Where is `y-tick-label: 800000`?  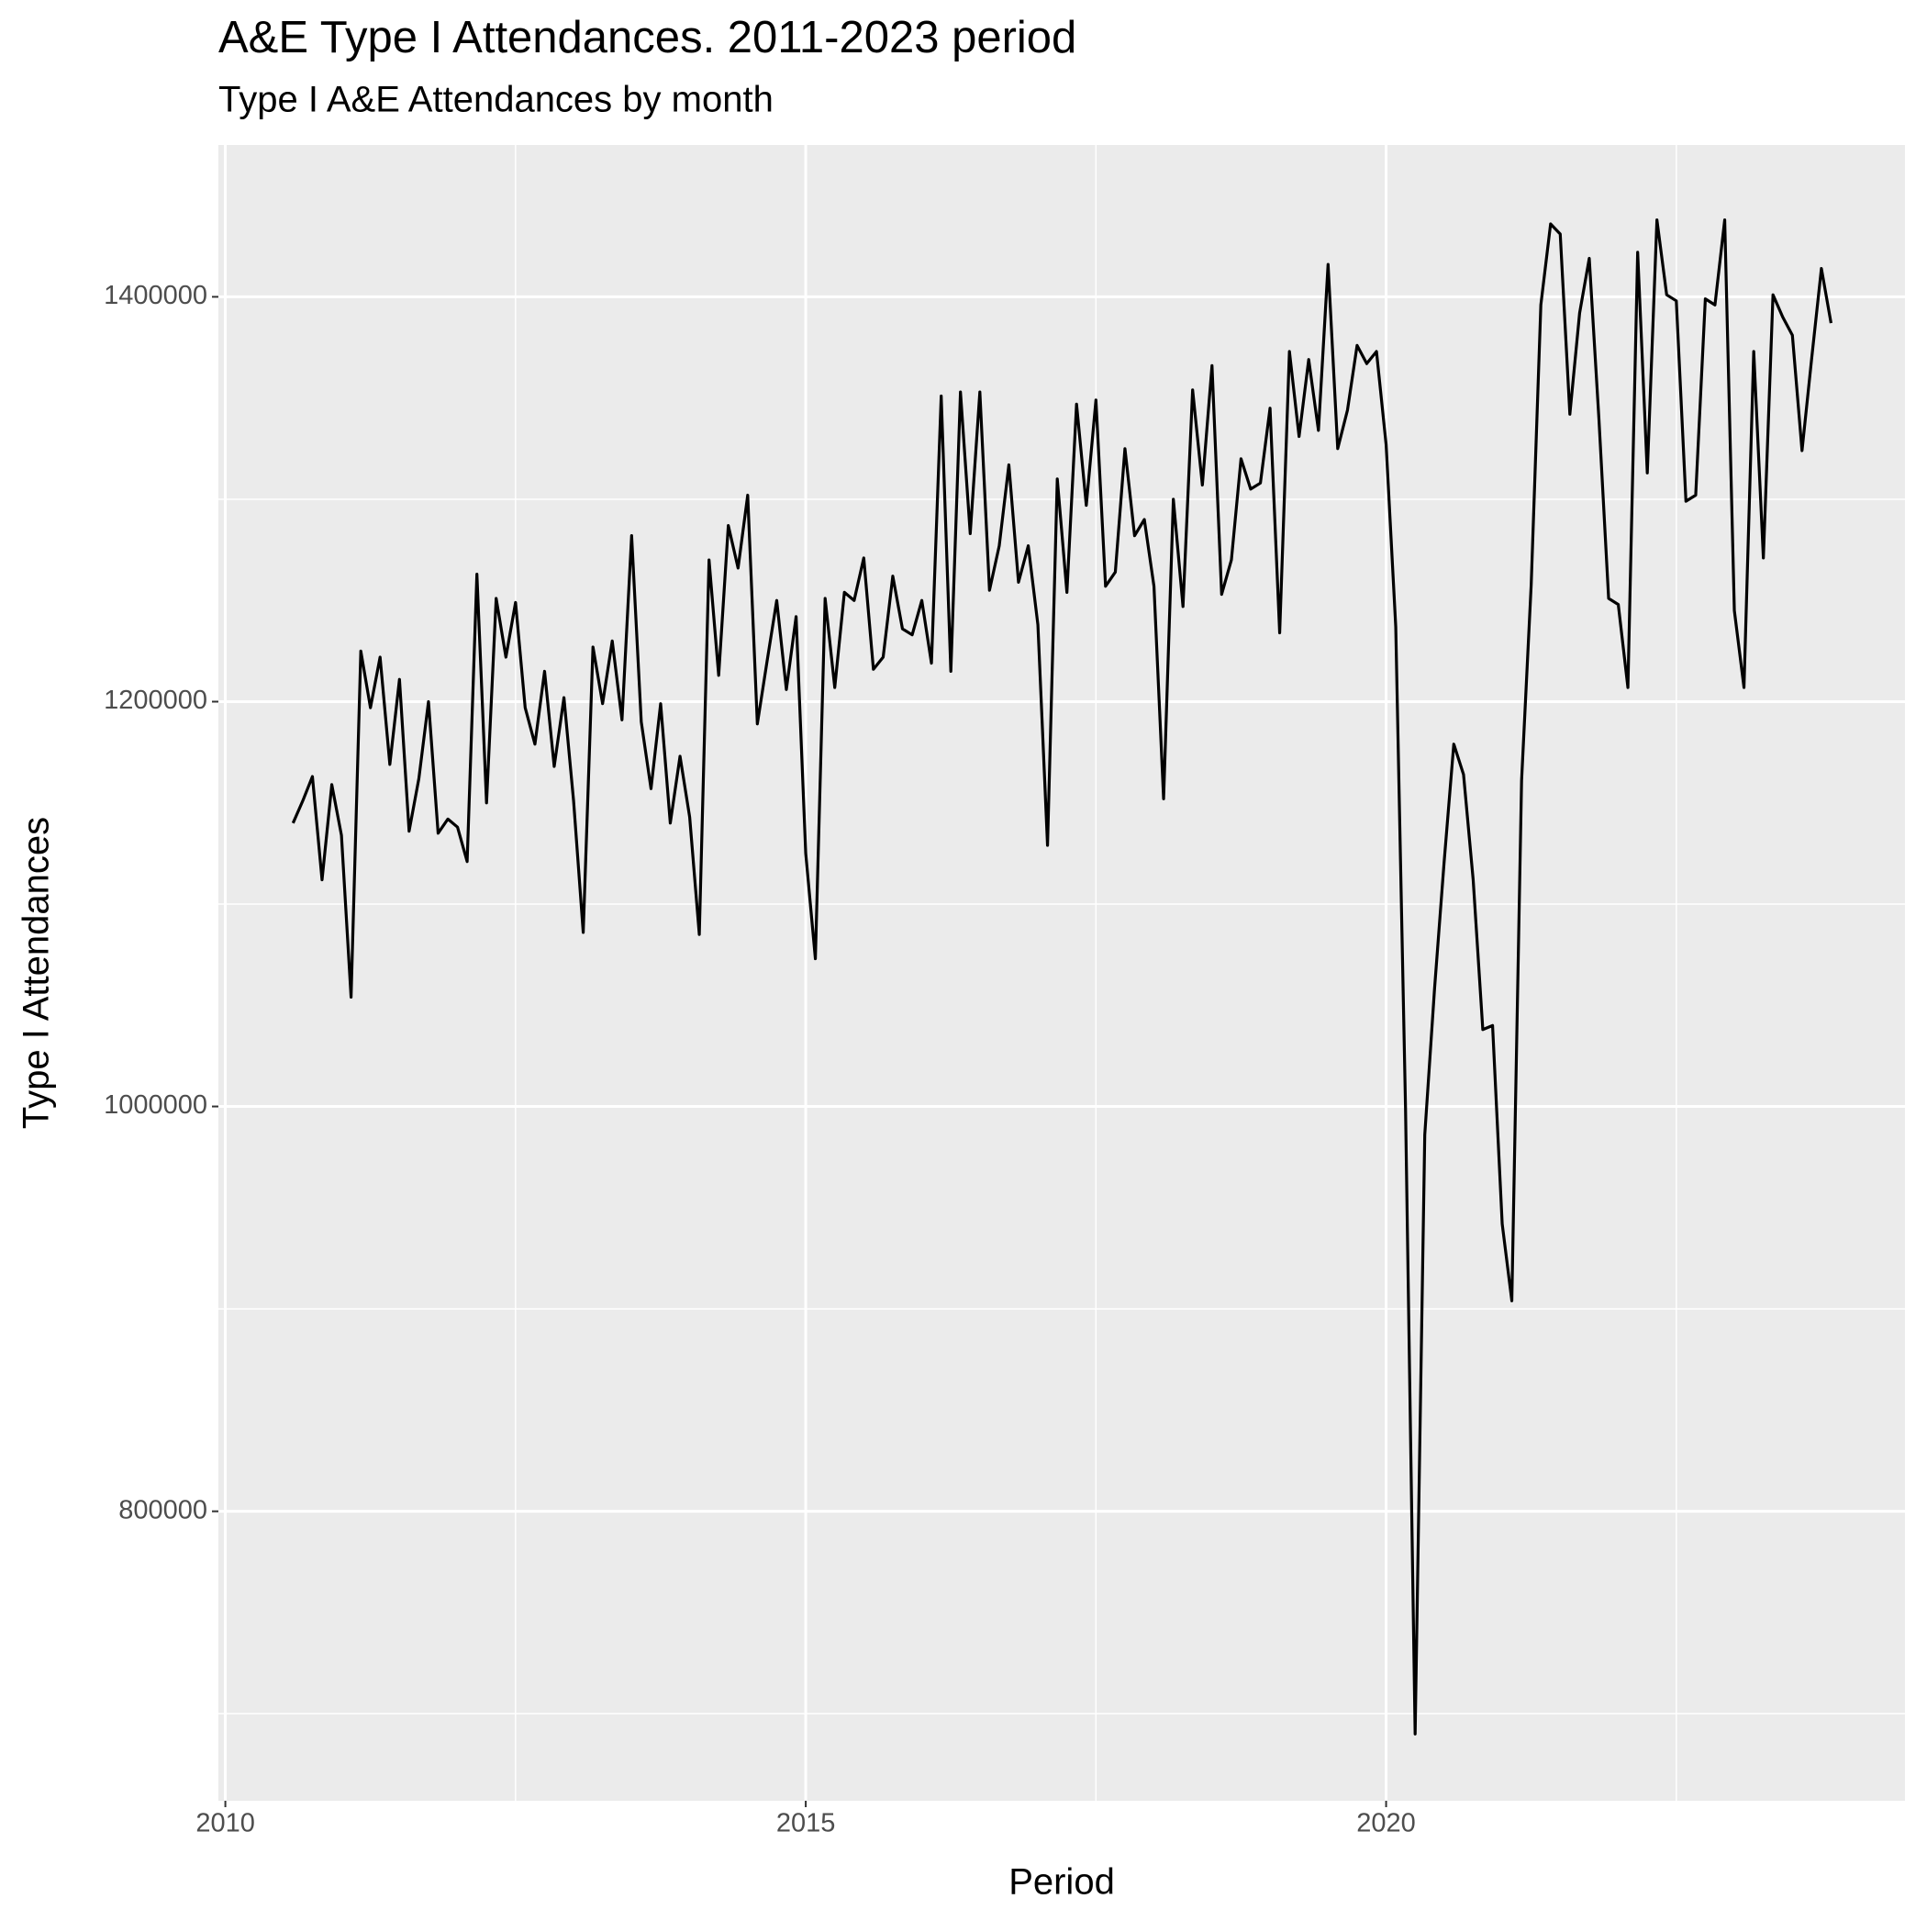 y-tick-label: 800000 is located at coordinates (162, 1509).